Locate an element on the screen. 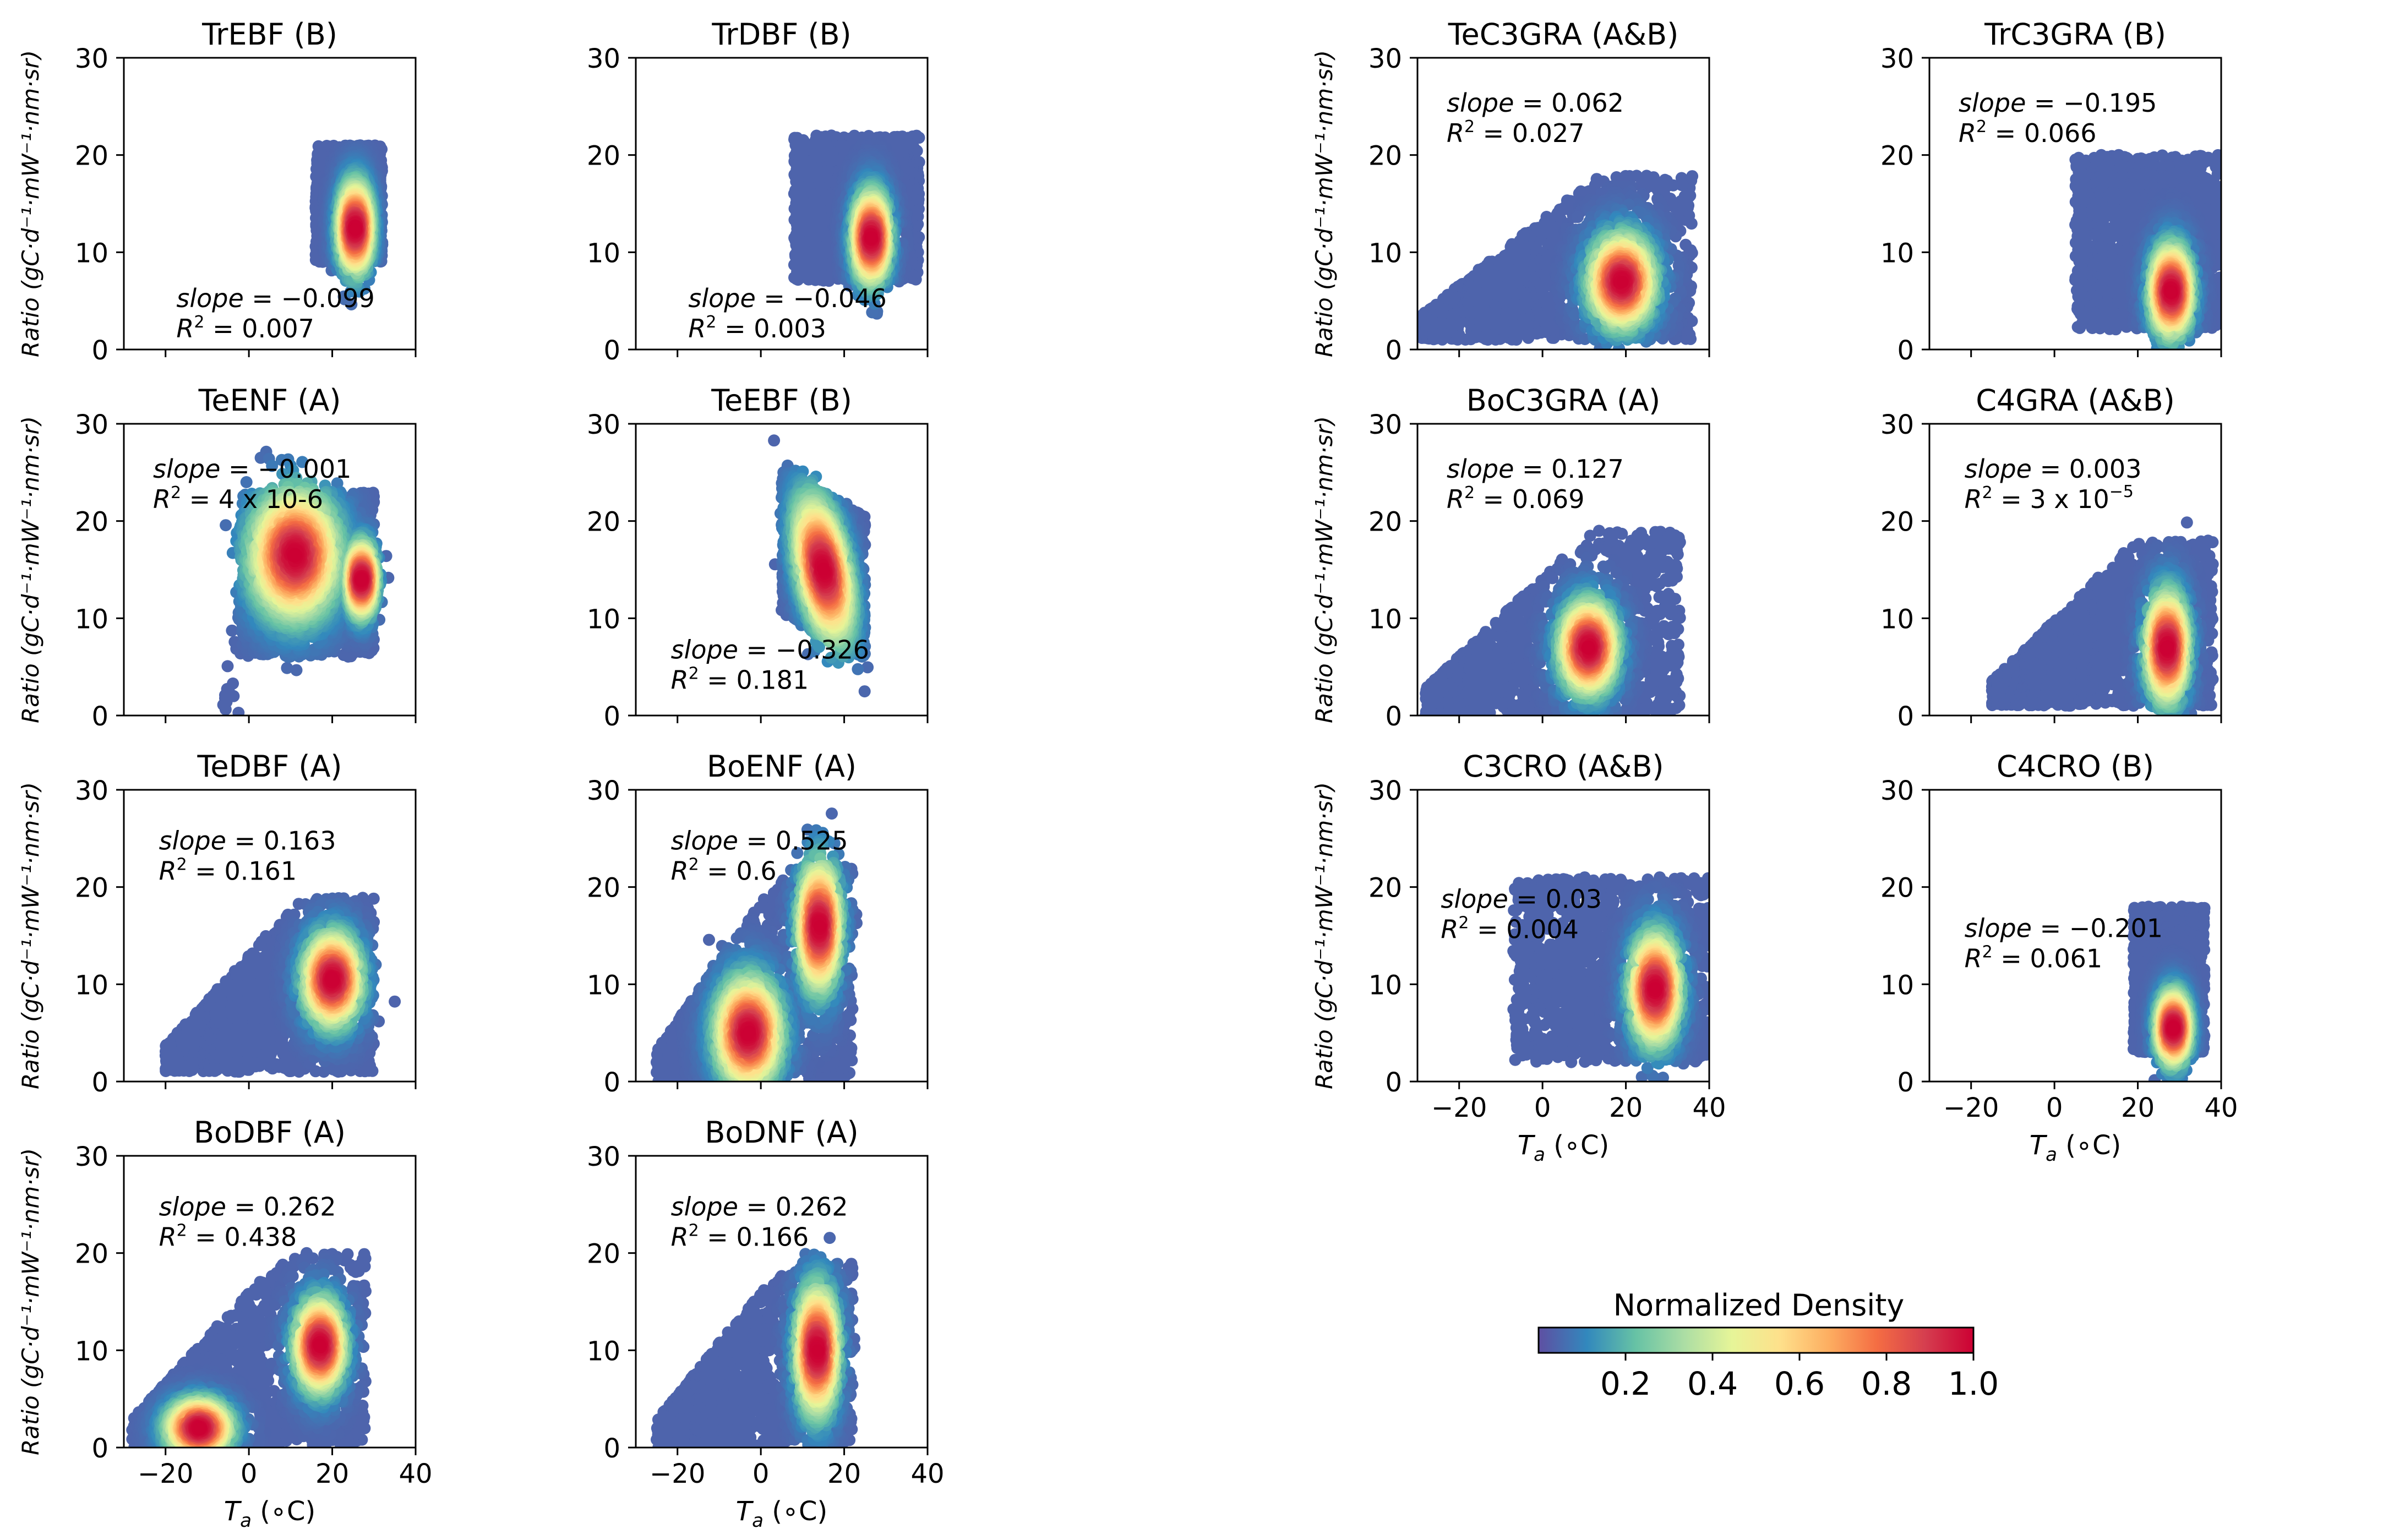 The height and width of the screenshot is (1540, 2383). r2-text: R2 = 0.003 is located at coordinates (757, 328).